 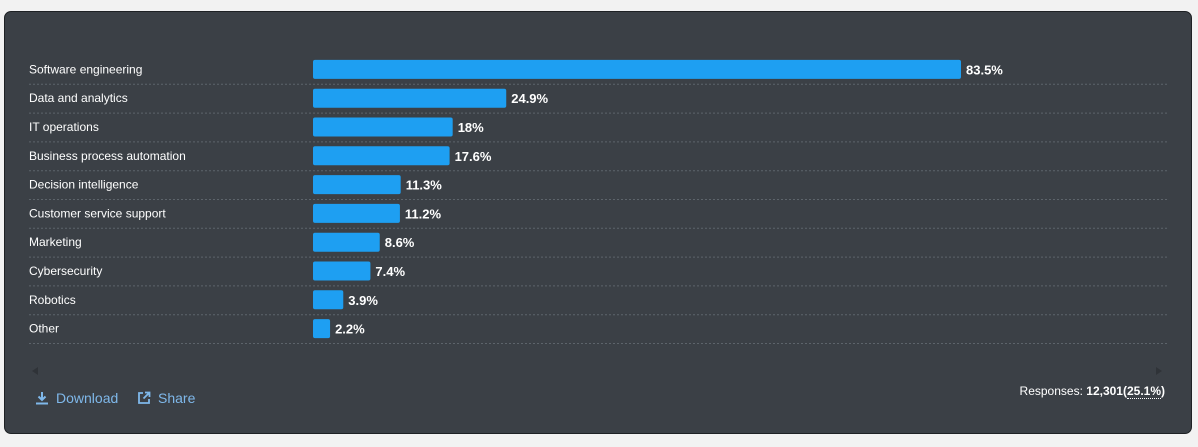 I want to click on bar-value-label: 83.5%, so click(x=984, y=69).